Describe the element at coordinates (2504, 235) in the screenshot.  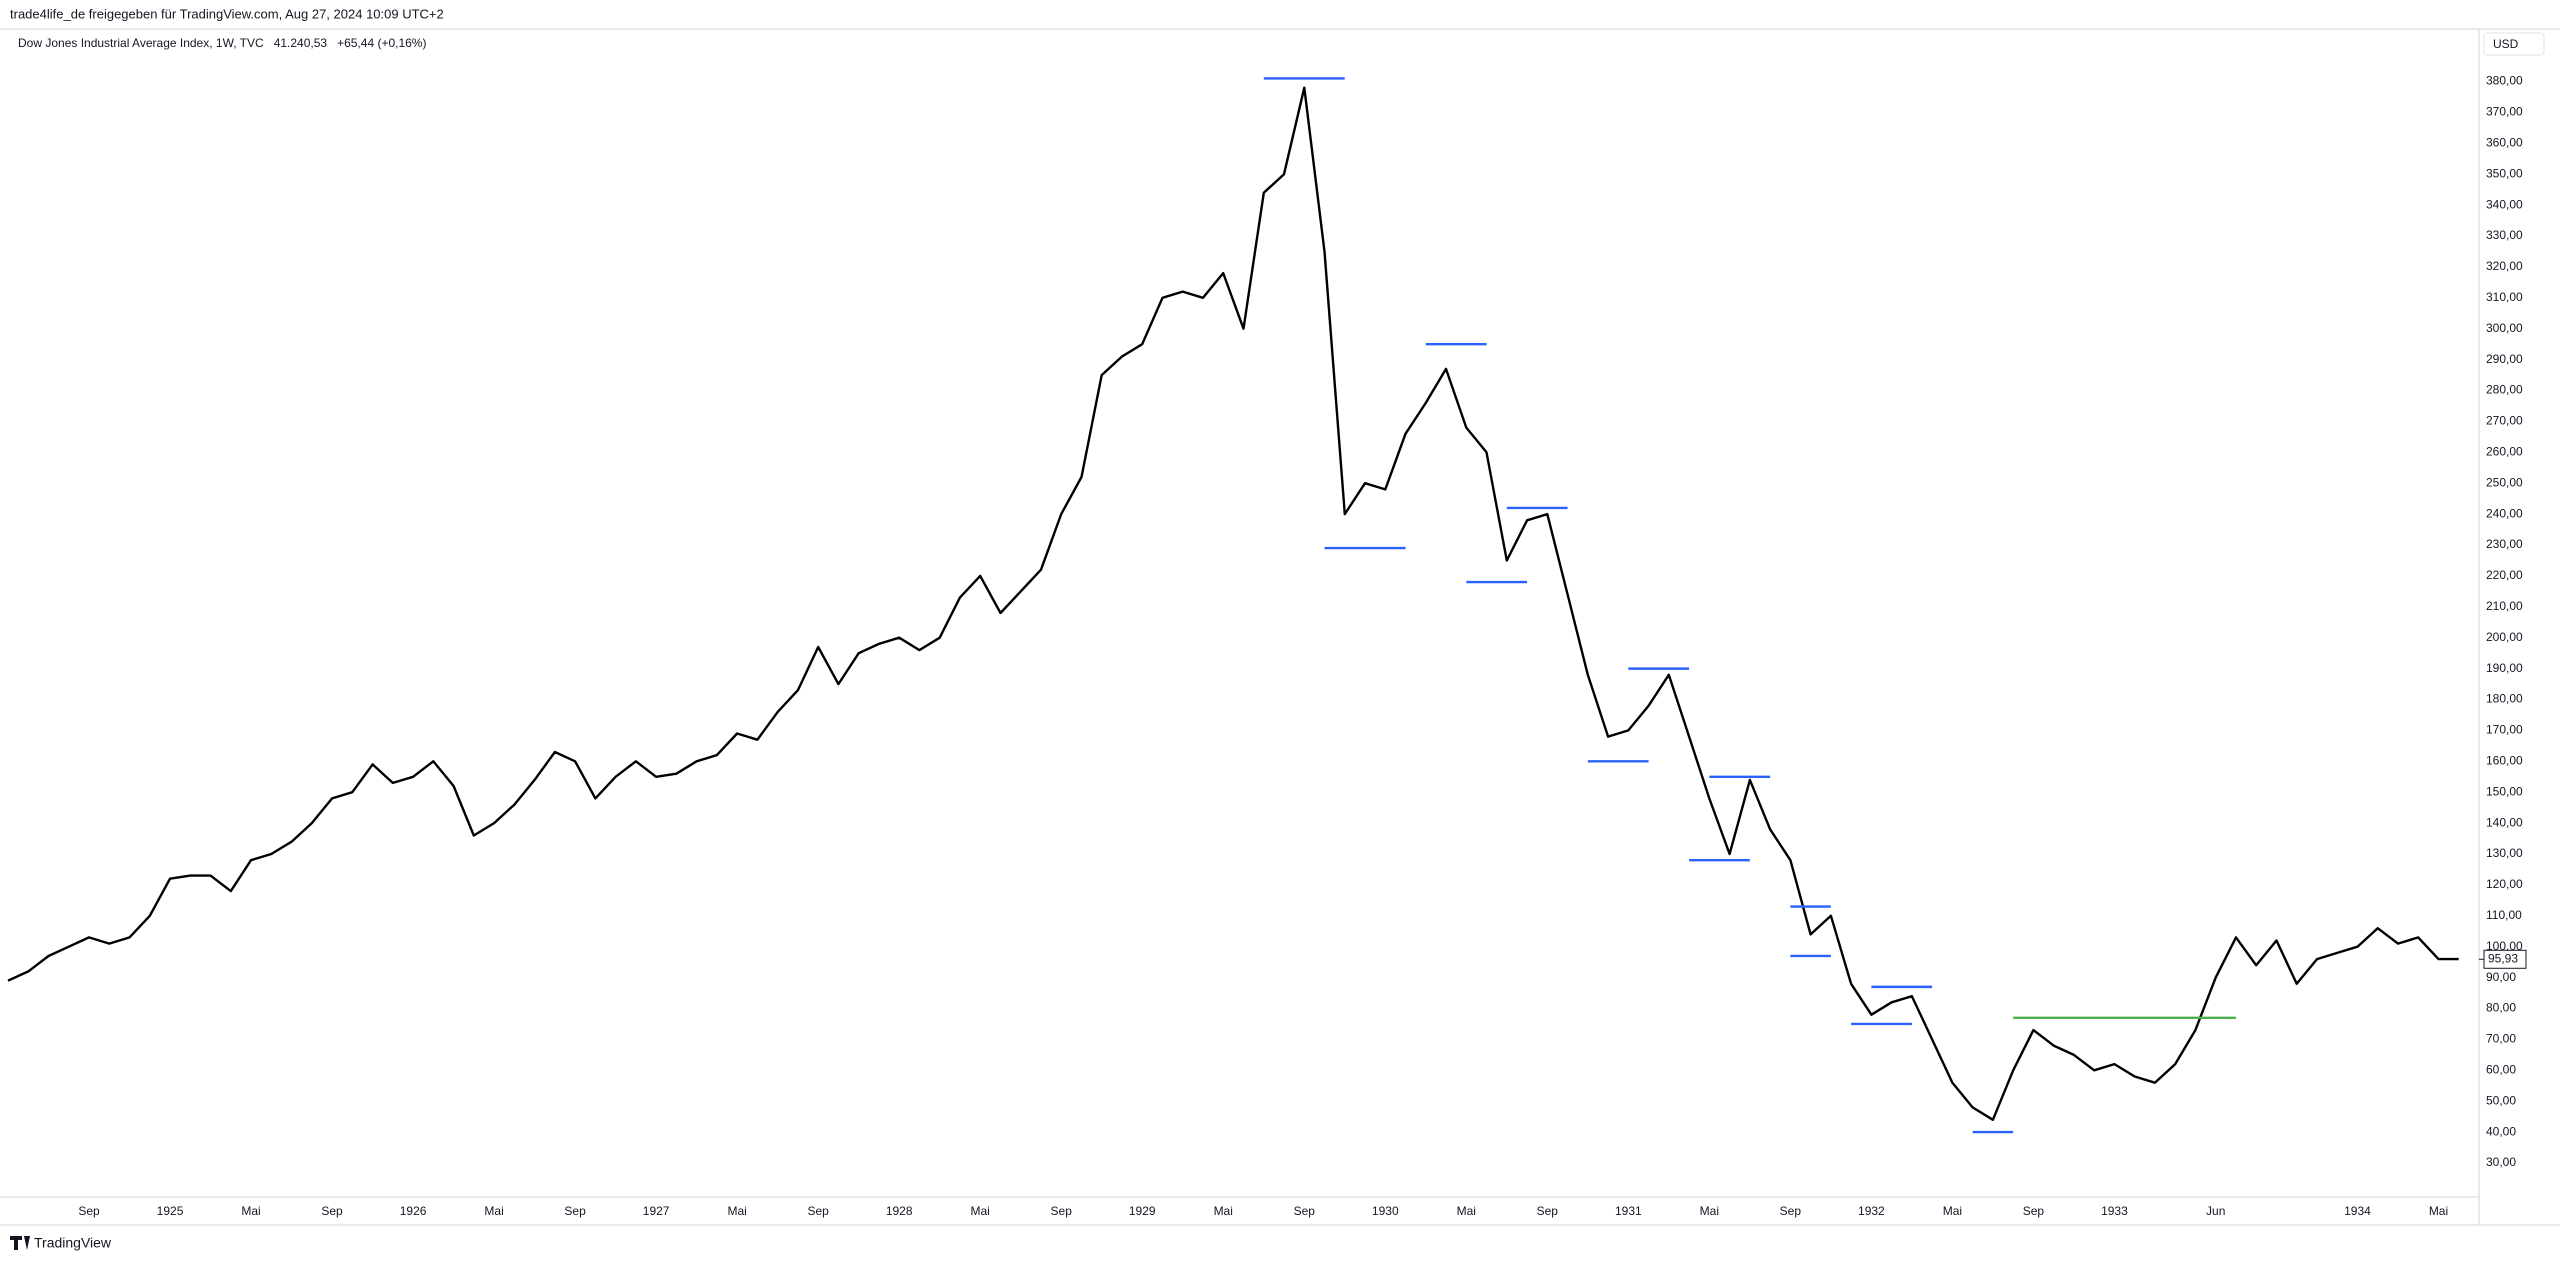
I see `y-tick-label: 330,00` at that location.